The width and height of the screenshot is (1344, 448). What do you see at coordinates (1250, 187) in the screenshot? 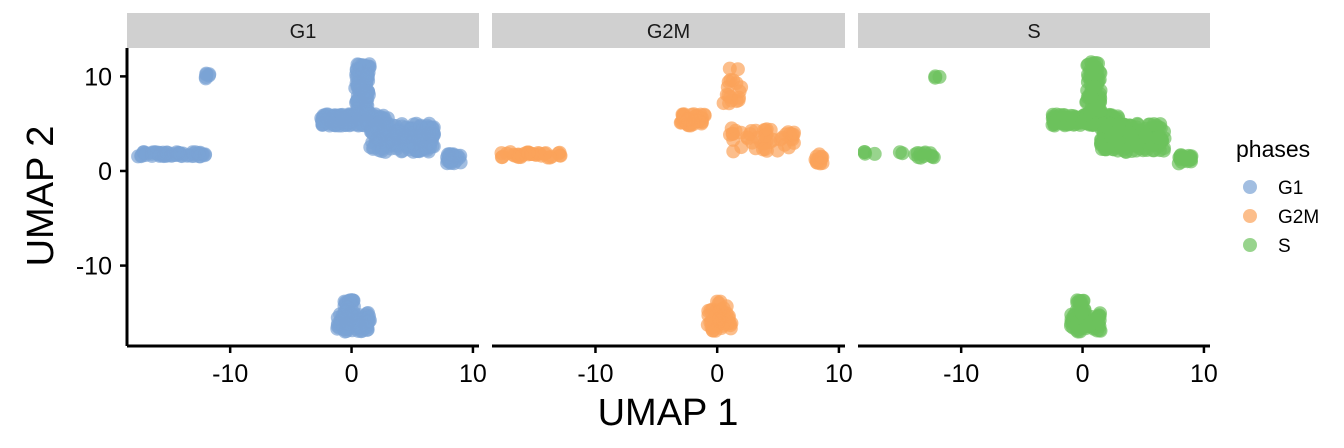
I see `legend-key-g1` at bounding box center [1250, 187].